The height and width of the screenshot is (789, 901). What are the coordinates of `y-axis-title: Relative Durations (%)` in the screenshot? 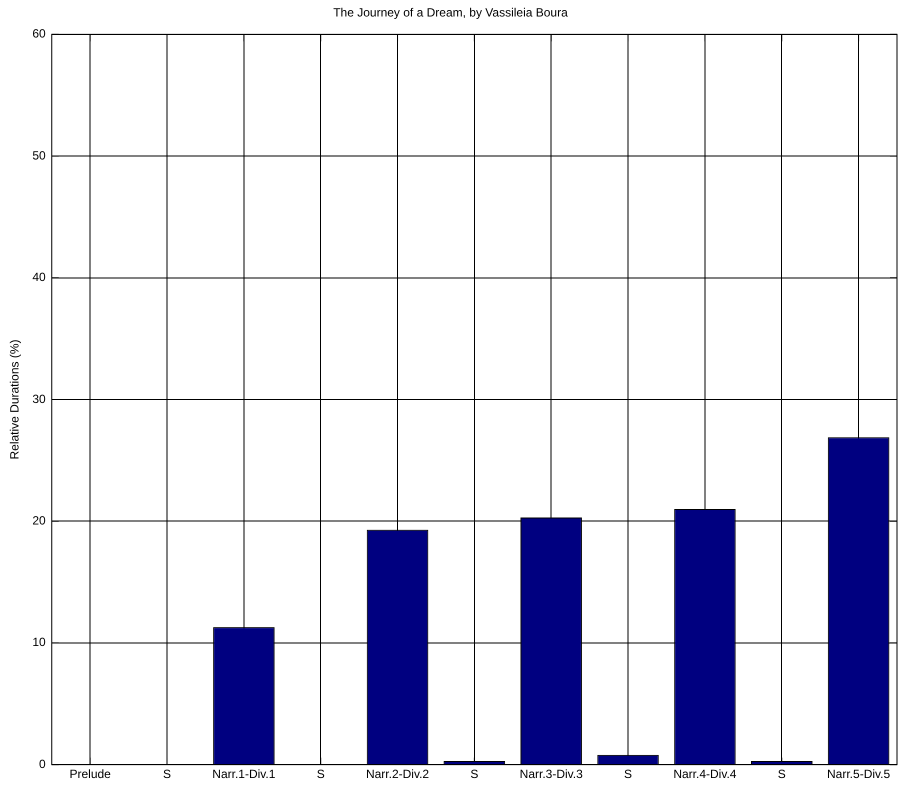 It's located at (15, 399).